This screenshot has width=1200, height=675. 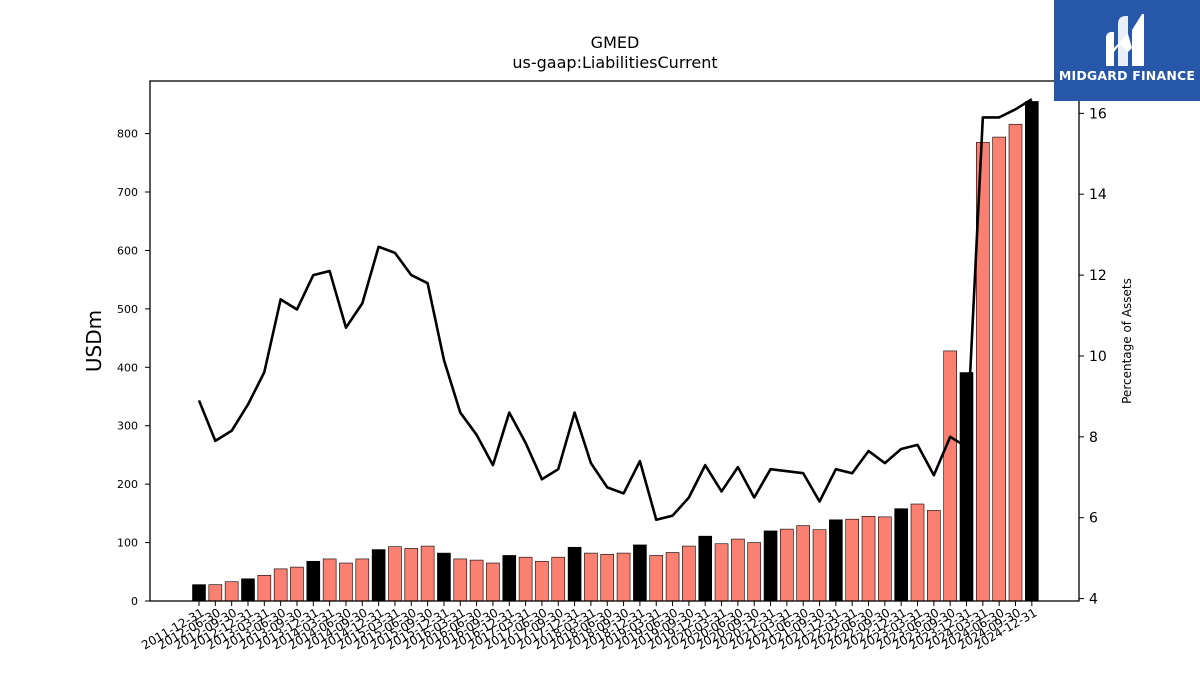 I want to click on chart-title: GMED, so click(x=615, y=42).